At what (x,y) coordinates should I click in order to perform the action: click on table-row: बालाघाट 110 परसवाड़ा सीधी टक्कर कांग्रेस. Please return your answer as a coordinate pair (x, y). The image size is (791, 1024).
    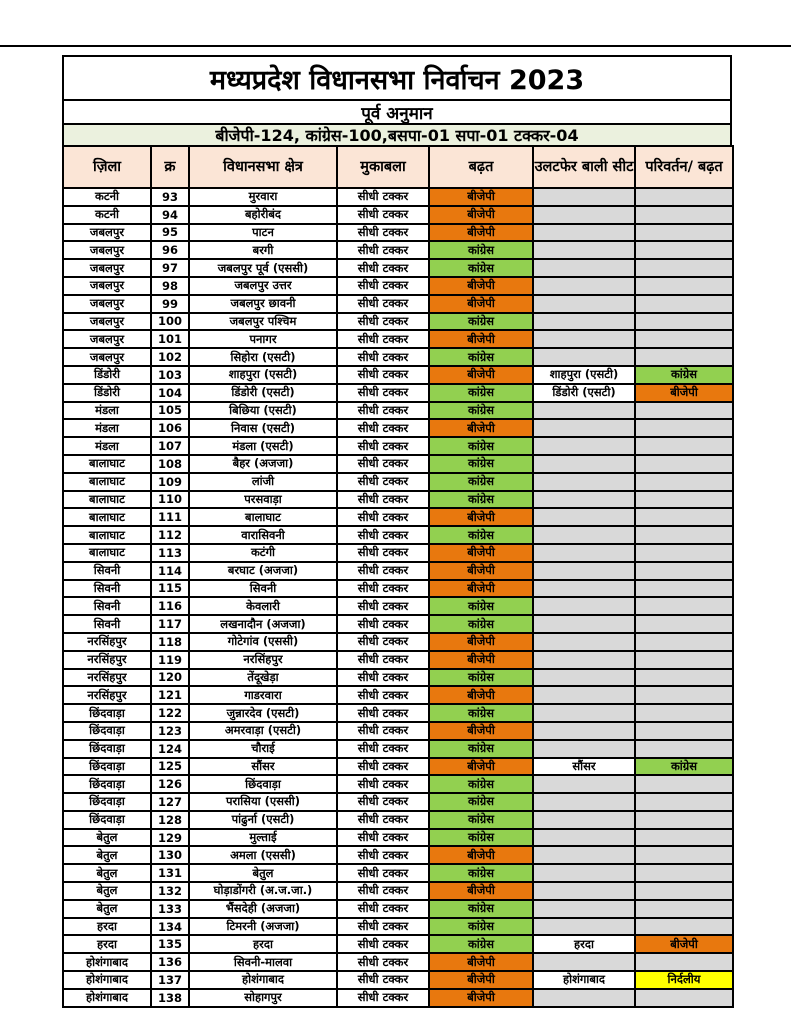
    Looking at the image, I should click on (398, 499).